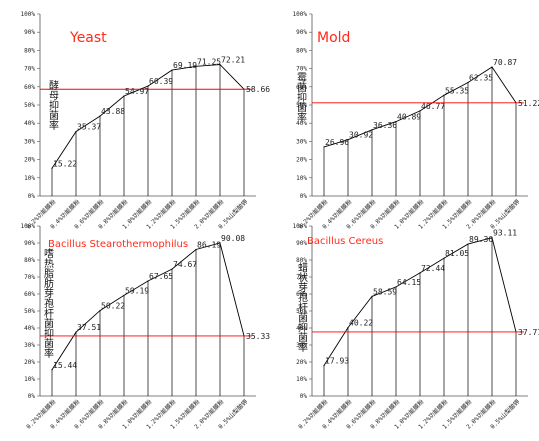 This screenshot has width=539, height=441. Describe the element at coordinates (409, 282) in the screenshot. I see `data-label: 64.15` at that location.